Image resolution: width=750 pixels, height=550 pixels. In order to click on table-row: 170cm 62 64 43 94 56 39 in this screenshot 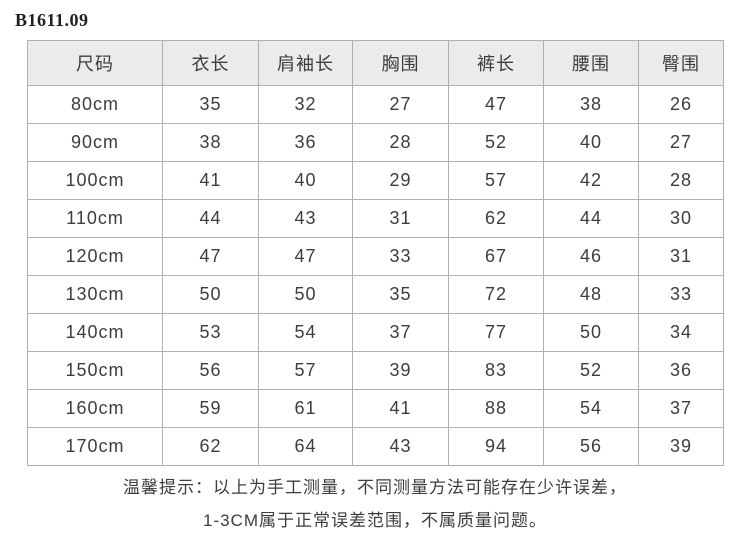, I will do `click(375, 446)`.